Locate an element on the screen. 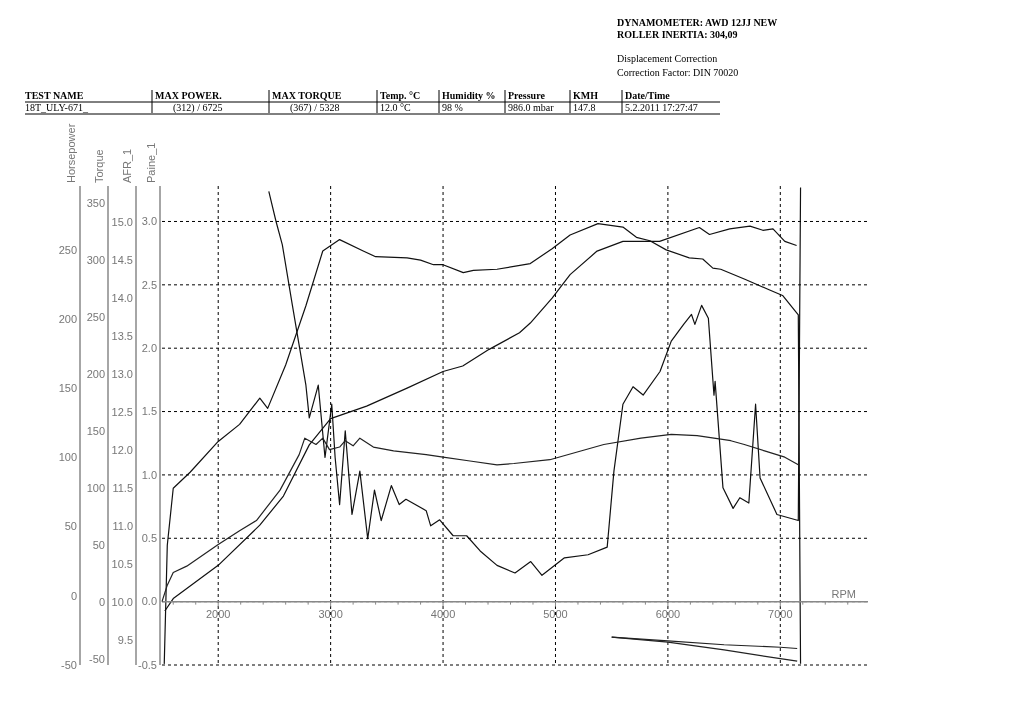 The image size is (1024, 724). y2-tick-label: 0 is located at coordinates (101, 602).